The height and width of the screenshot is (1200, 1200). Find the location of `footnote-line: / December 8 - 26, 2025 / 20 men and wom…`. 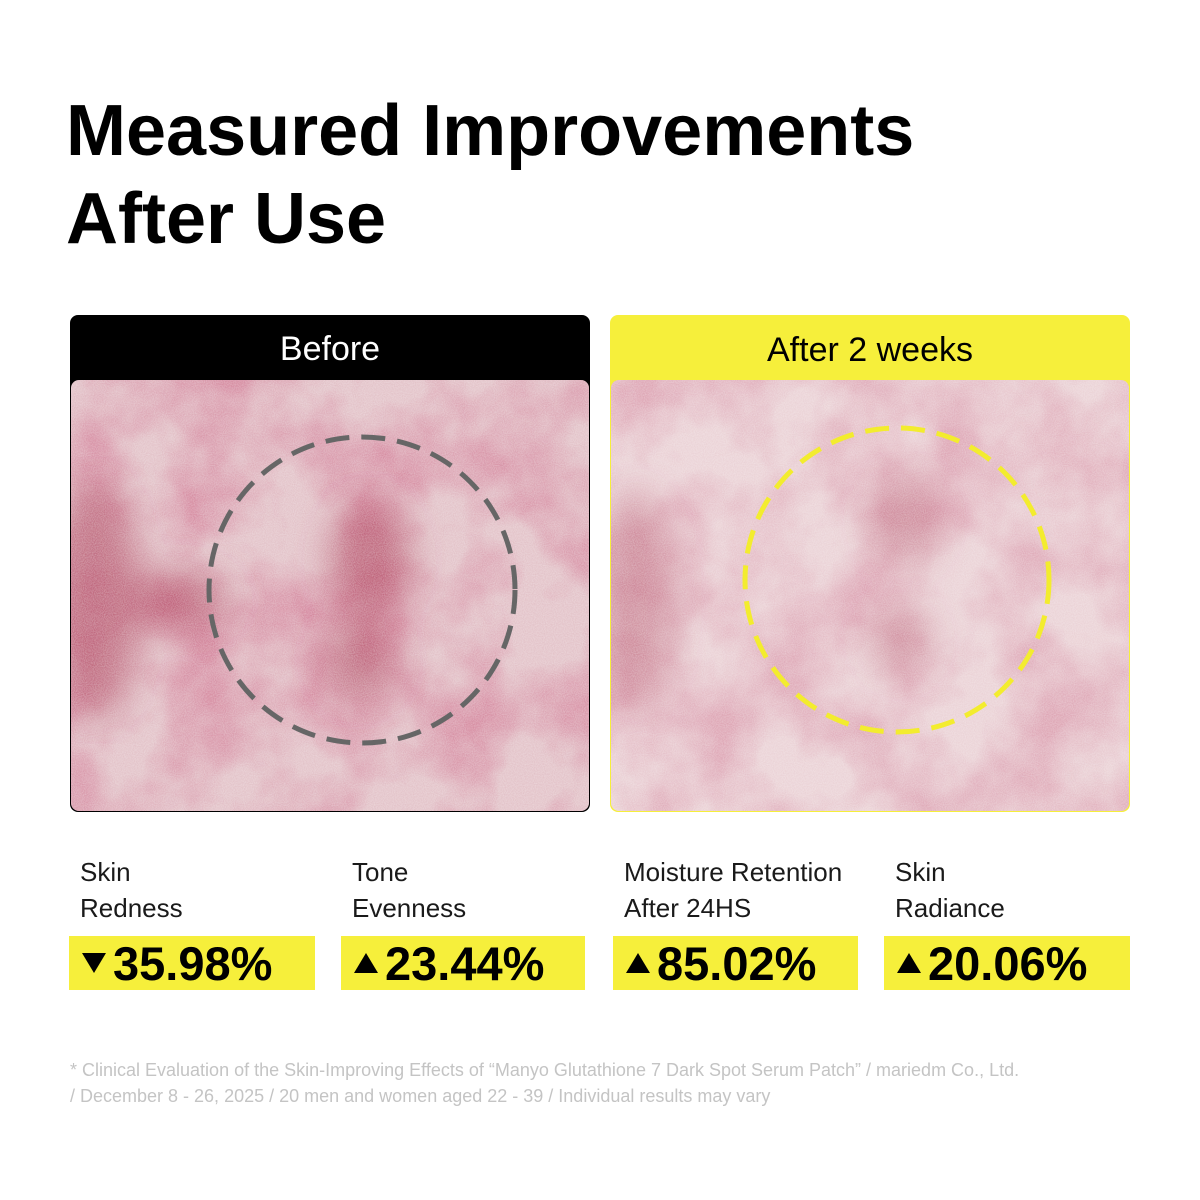

footnote-line: / December 8 - 26, 2025 / 20 men and wom… is located at coordinates (420, 1096).